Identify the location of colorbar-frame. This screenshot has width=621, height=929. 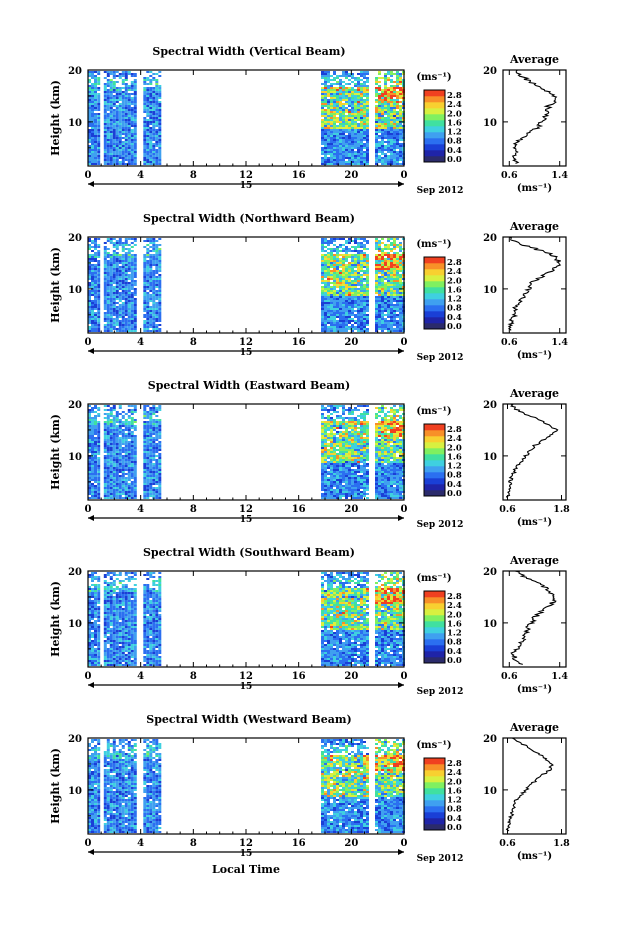
(434, 293).